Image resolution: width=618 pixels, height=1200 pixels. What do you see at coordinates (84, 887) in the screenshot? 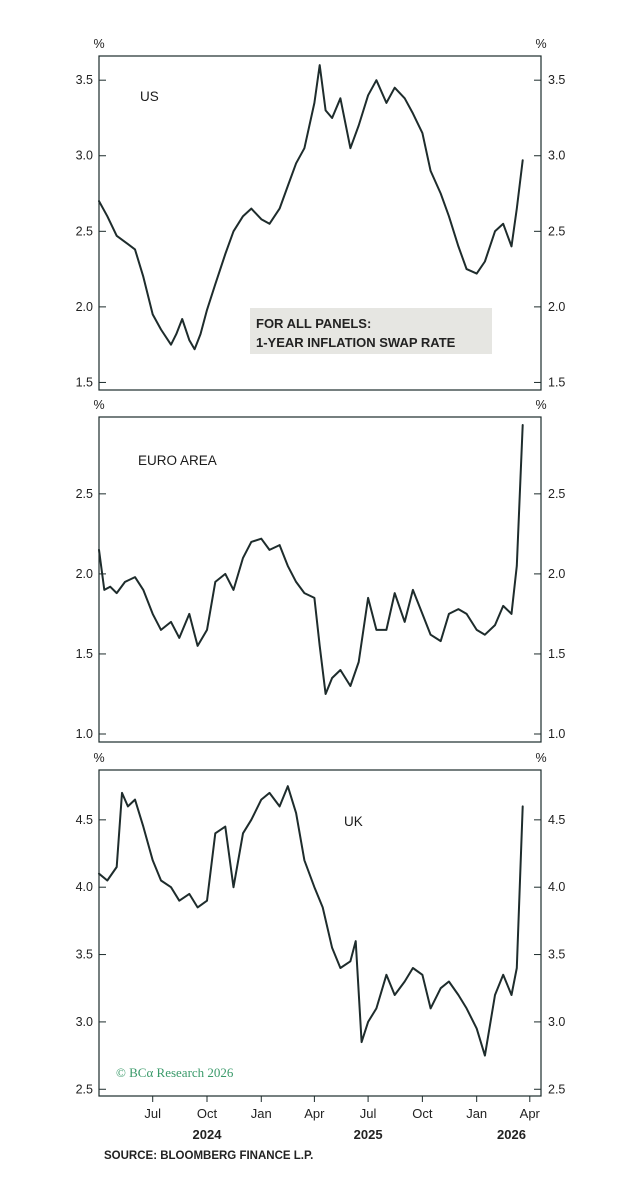
I see `y-tick-label-left: 4.0` at bounding box center [84, 887].